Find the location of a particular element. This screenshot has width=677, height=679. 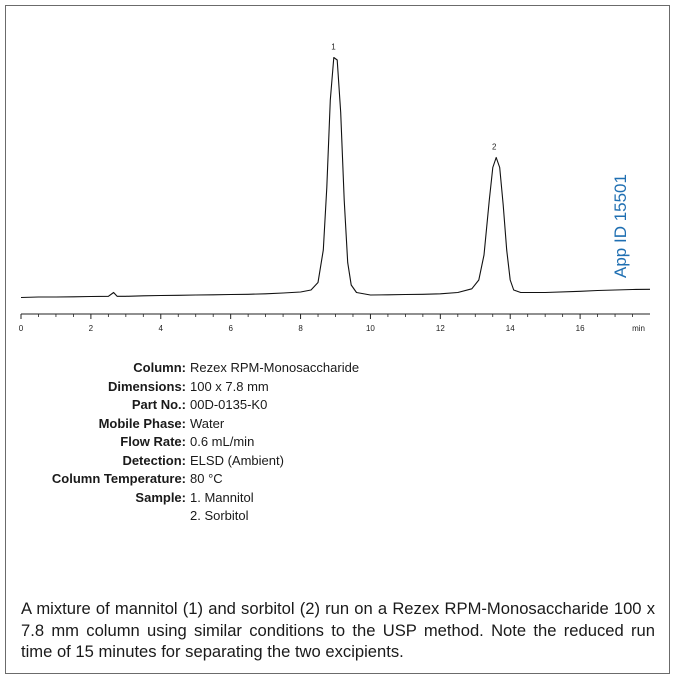

condition-label: Sample: is located at coordinates (160, 497).